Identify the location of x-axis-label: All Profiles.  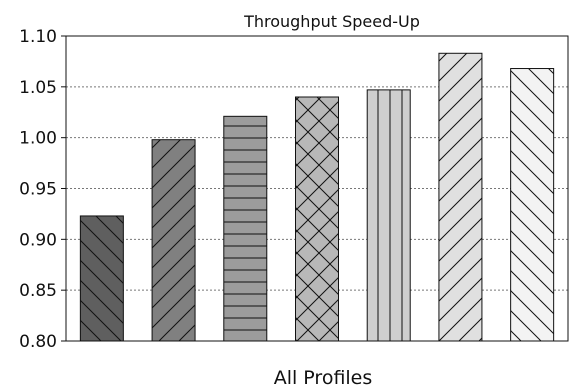
(323, 378).